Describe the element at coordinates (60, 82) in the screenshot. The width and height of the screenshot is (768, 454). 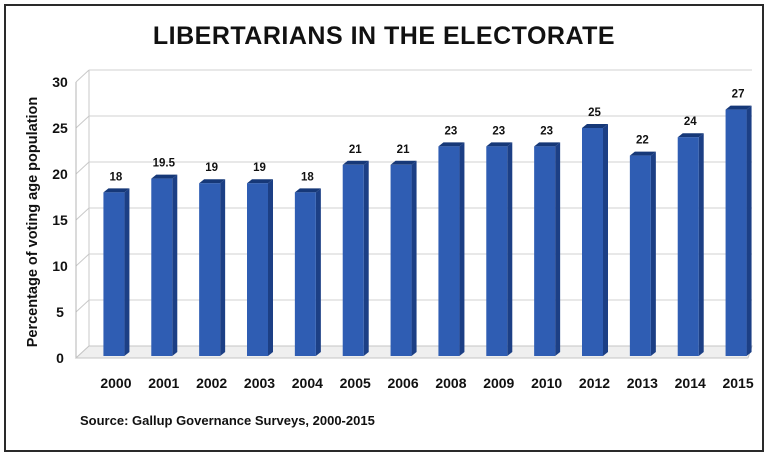
I see `y-tick-label: 30` at that location.